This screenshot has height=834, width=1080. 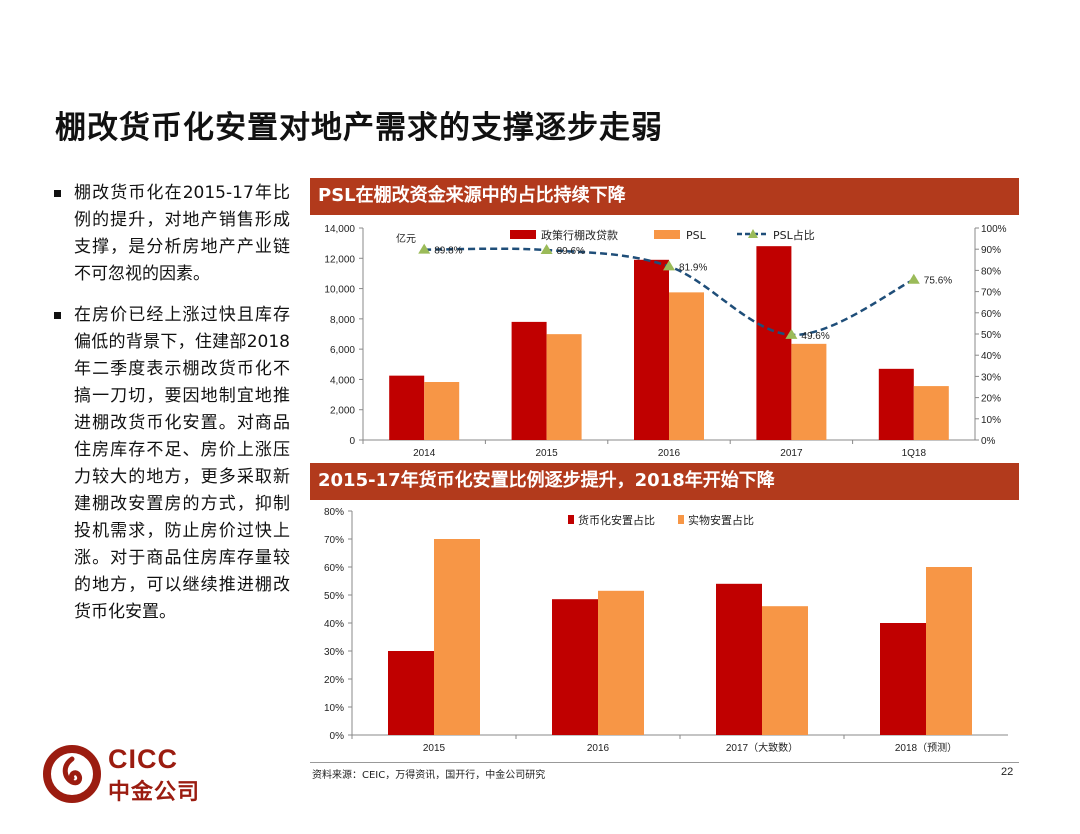 What do you see at coordinates (424, 453) in the screenshot?
I see `chart1-x-tick-label: 2014` at bounding box center [424, 453].